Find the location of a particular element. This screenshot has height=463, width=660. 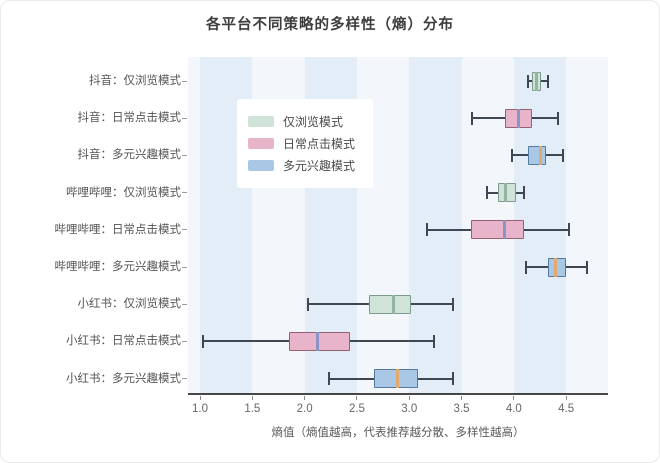

legend: 仅浏览模式日常点击模式 多元兴趣模式 is located at coordinates (305, 143).